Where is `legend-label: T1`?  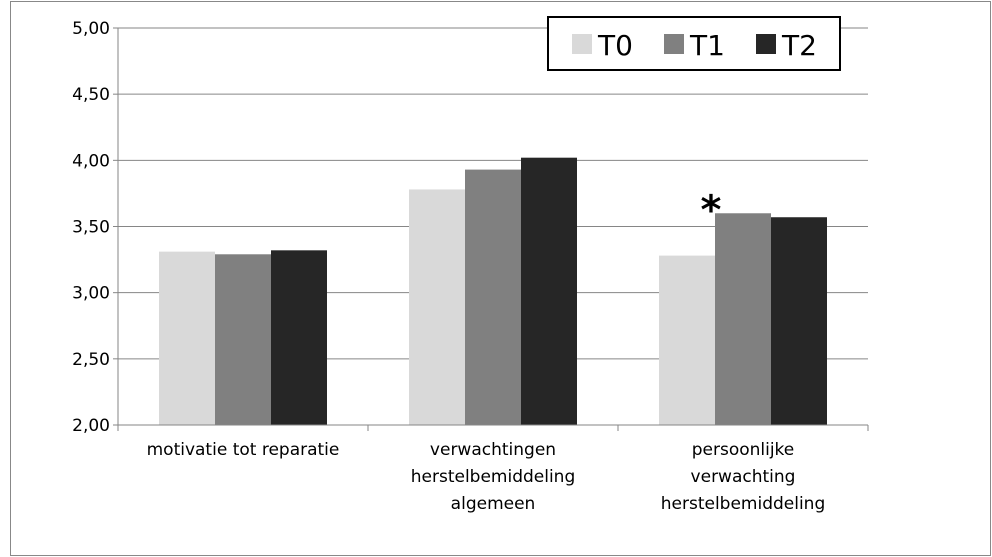
legend-label: T1 is located at coordinates (707, 45).